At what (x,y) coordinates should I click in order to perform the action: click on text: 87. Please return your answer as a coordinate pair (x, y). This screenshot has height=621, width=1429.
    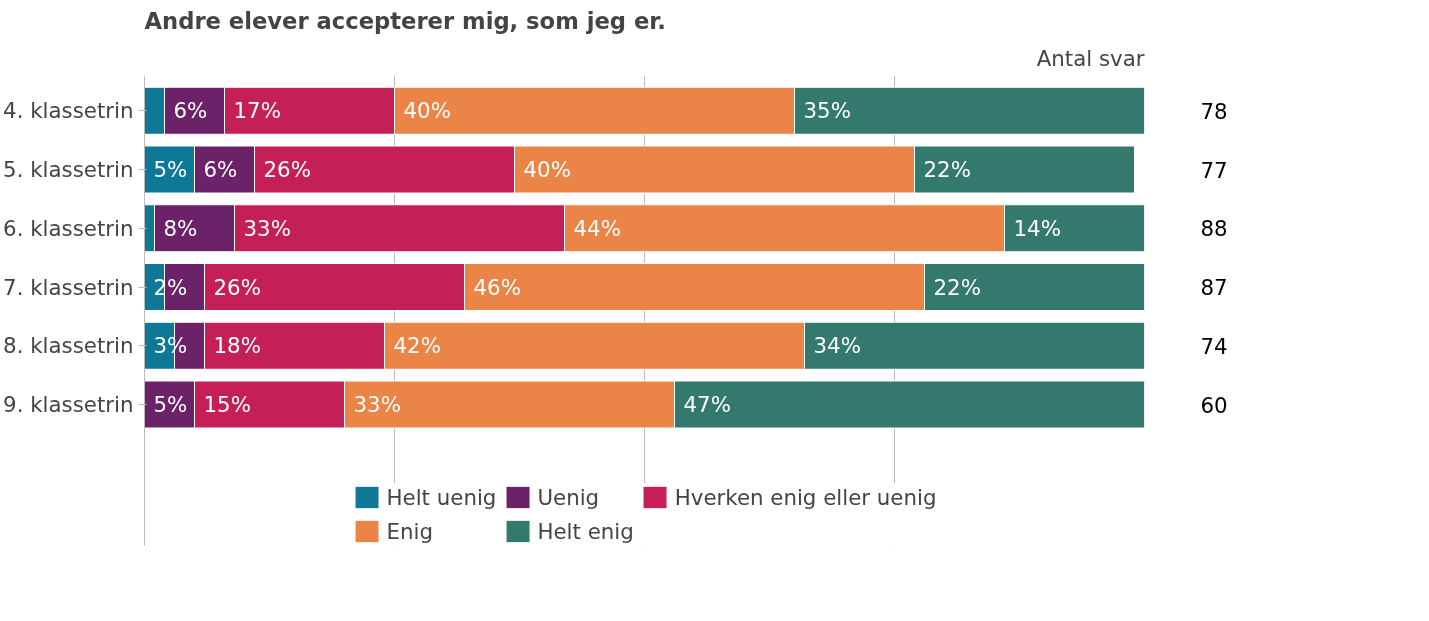
    Looking at the image, I should click on (1214, 287).